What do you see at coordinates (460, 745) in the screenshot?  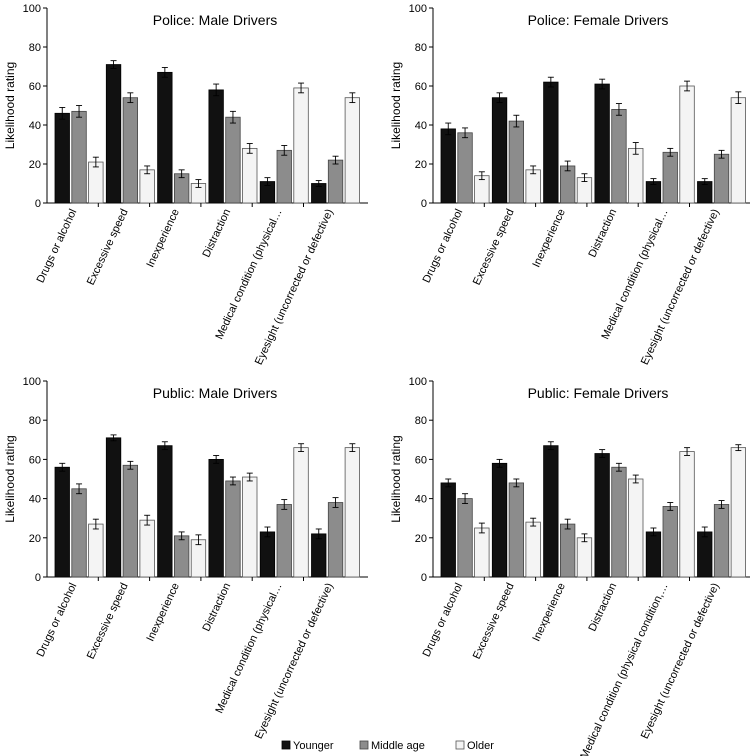 I see `legend-swatch-older` at bounding box center [460, 745].